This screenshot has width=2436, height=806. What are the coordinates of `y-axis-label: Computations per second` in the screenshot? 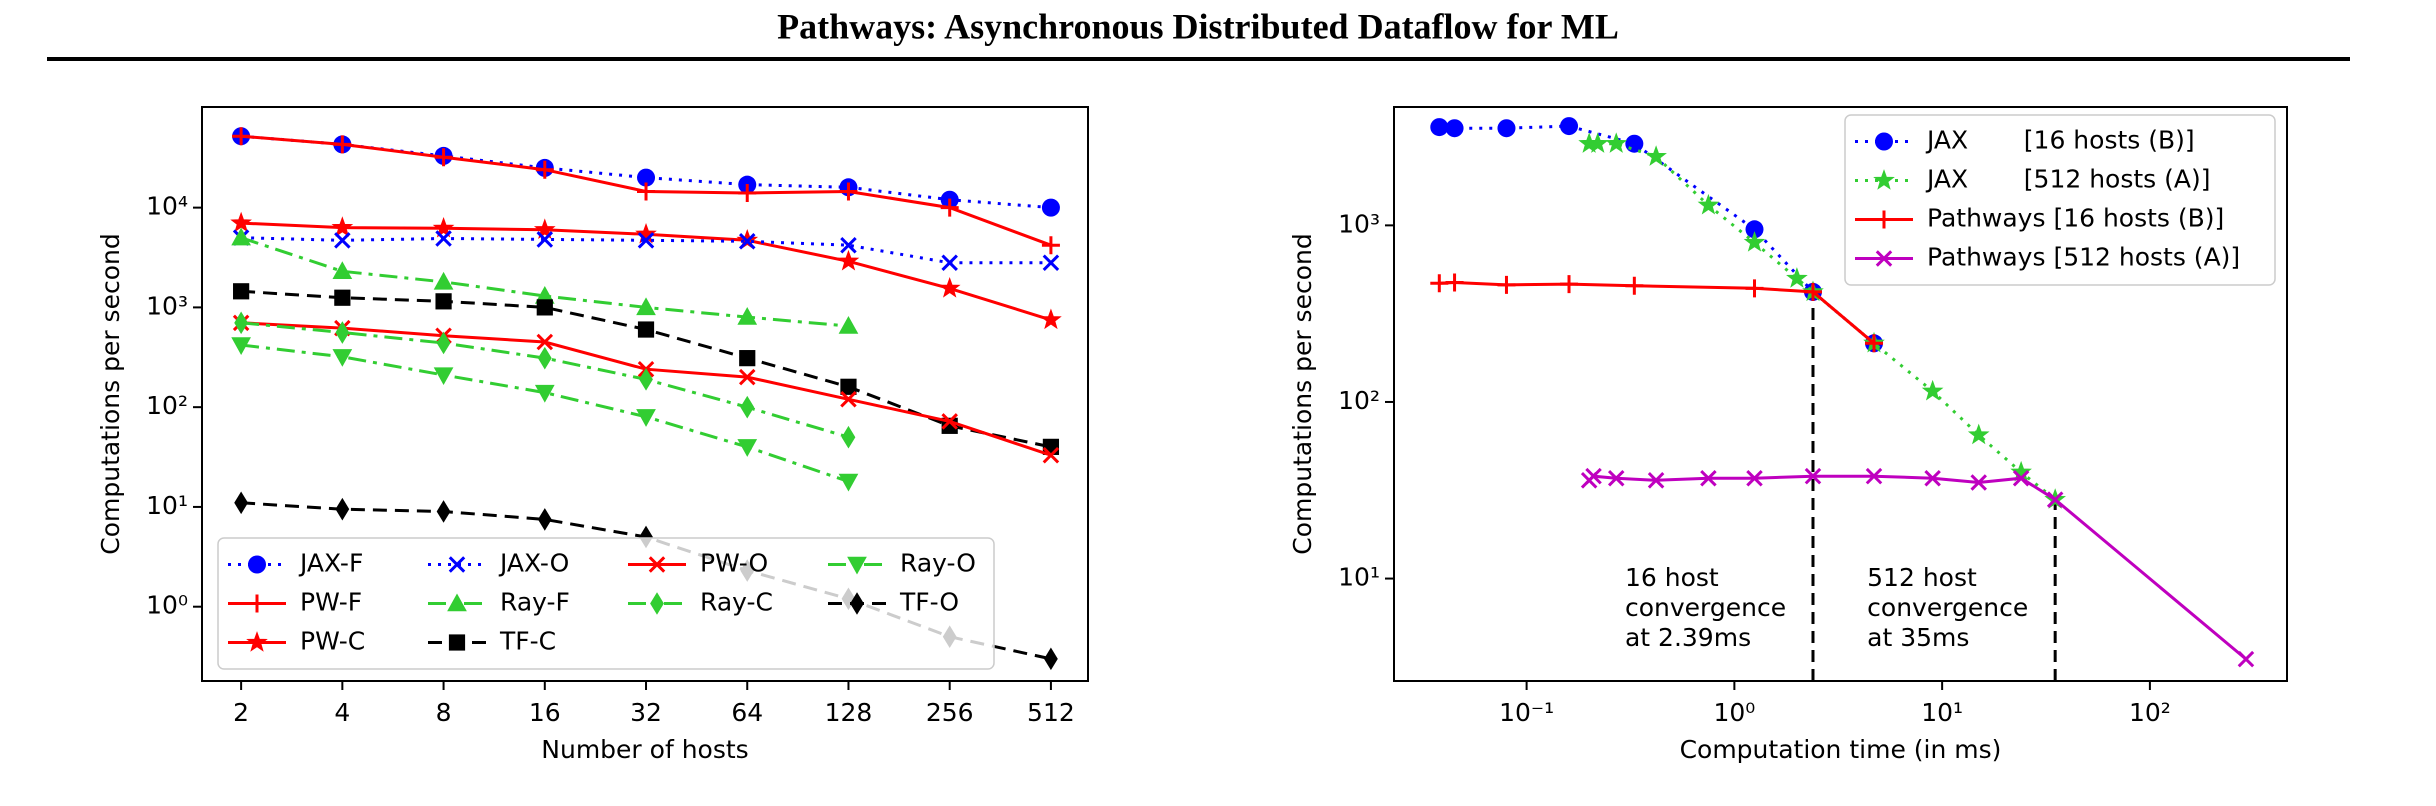 It's located at (1302, 393).